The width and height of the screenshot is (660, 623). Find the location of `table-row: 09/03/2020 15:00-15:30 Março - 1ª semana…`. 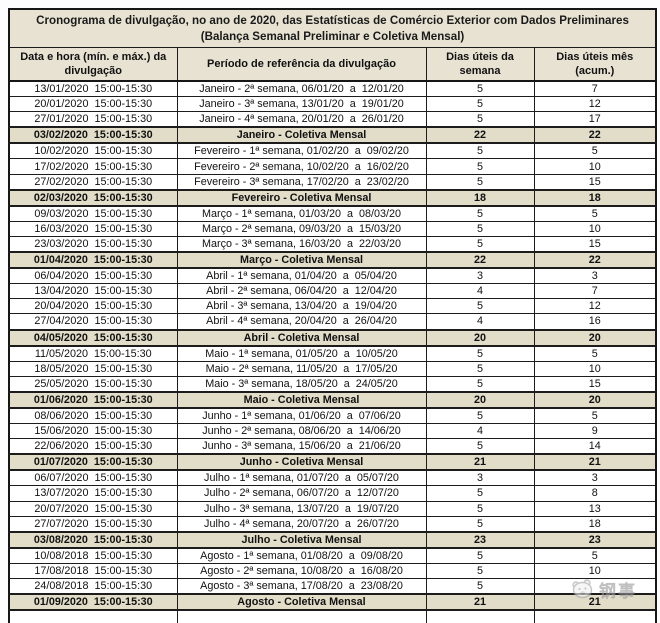

table-row: 09/03/2020 15:00-15:30 Março - 1ª semana… is located at coordinates (332, 213).